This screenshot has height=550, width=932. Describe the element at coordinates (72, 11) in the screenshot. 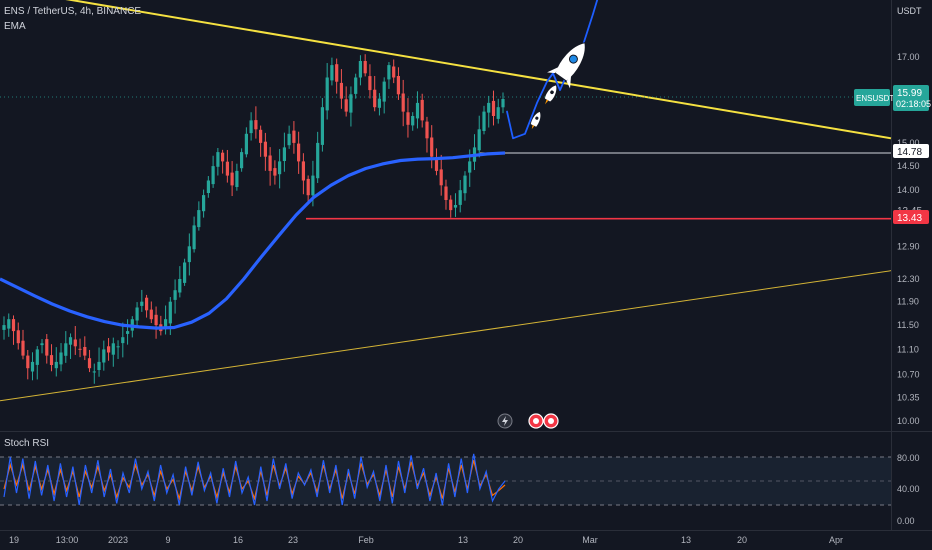

I see `symbol-title: ENS / TetherUS, 4h, BINANCE` at that location.